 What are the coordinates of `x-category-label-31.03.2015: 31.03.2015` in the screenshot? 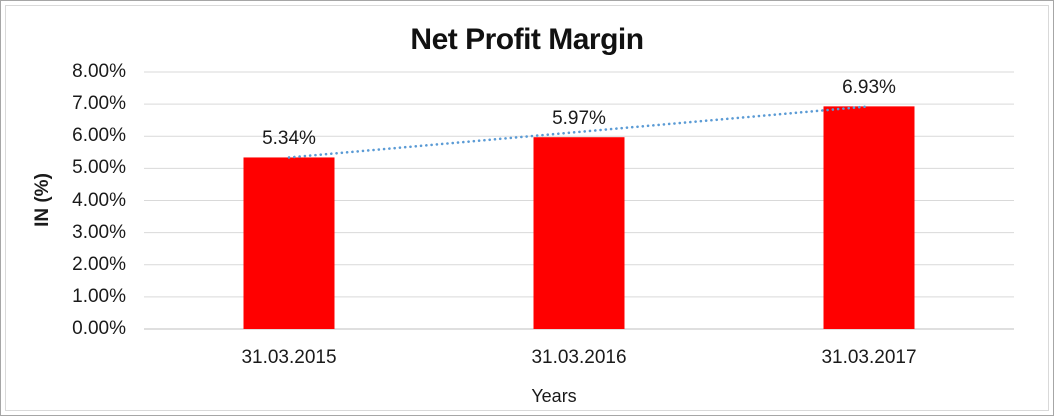 It's located at (289, 357).